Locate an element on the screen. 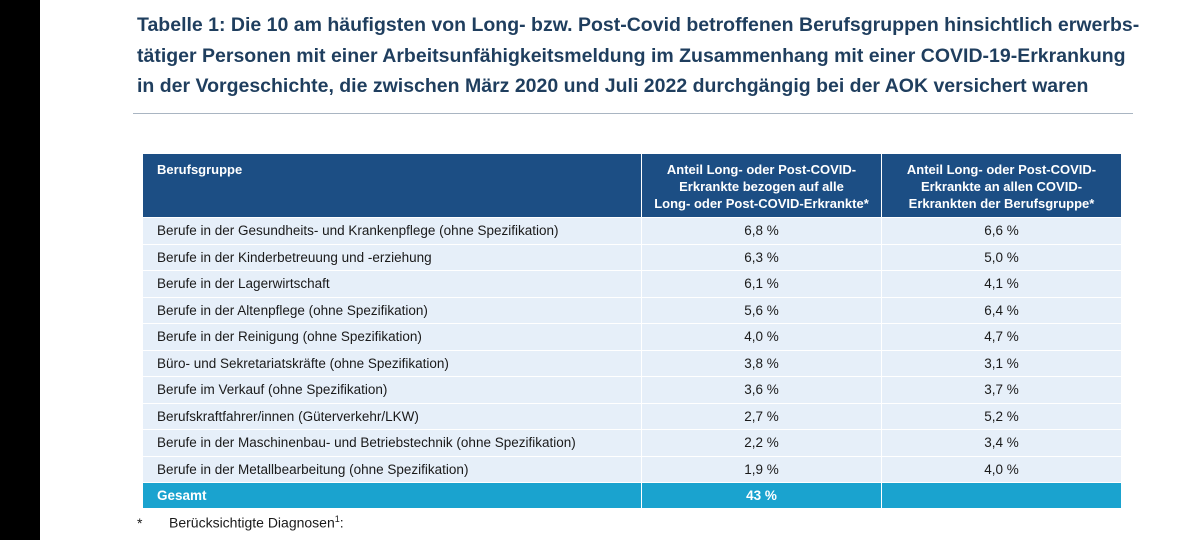  header-share-group-line-2: Erkrankte an allen COVID- is located at coordinates (1001, 186).